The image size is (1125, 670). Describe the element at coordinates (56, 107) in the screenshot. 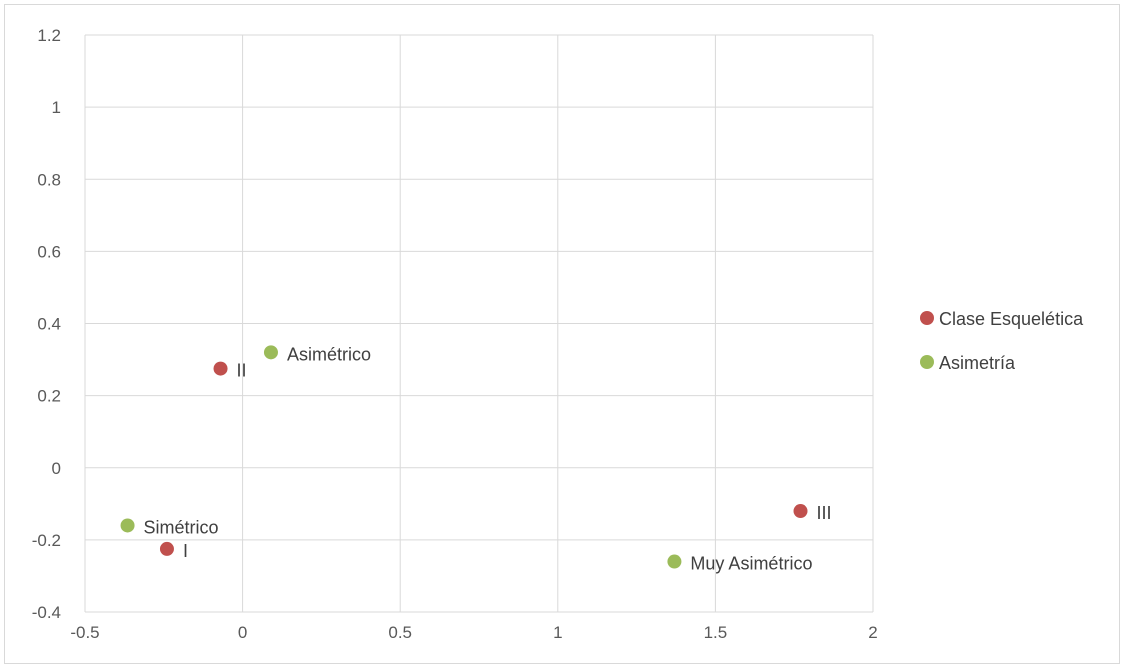

I see `y-tick-label: 1` at that location.